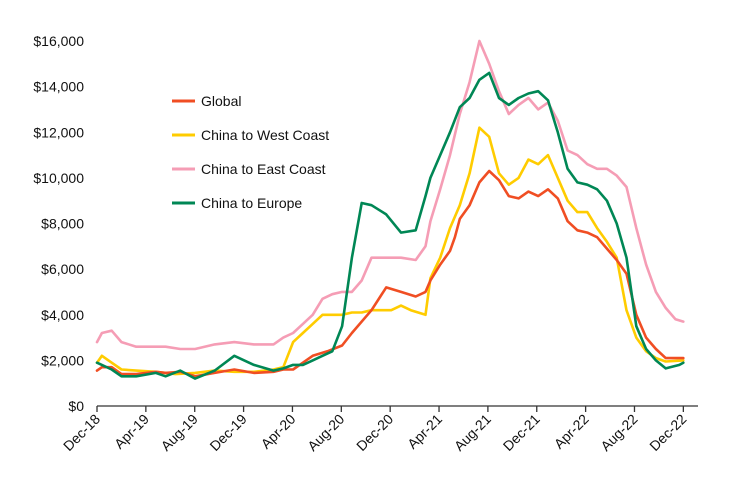  Describe the element at coordinates (263, 169) in the screenshot. I see `legend-label: China to East Coast` at that location.